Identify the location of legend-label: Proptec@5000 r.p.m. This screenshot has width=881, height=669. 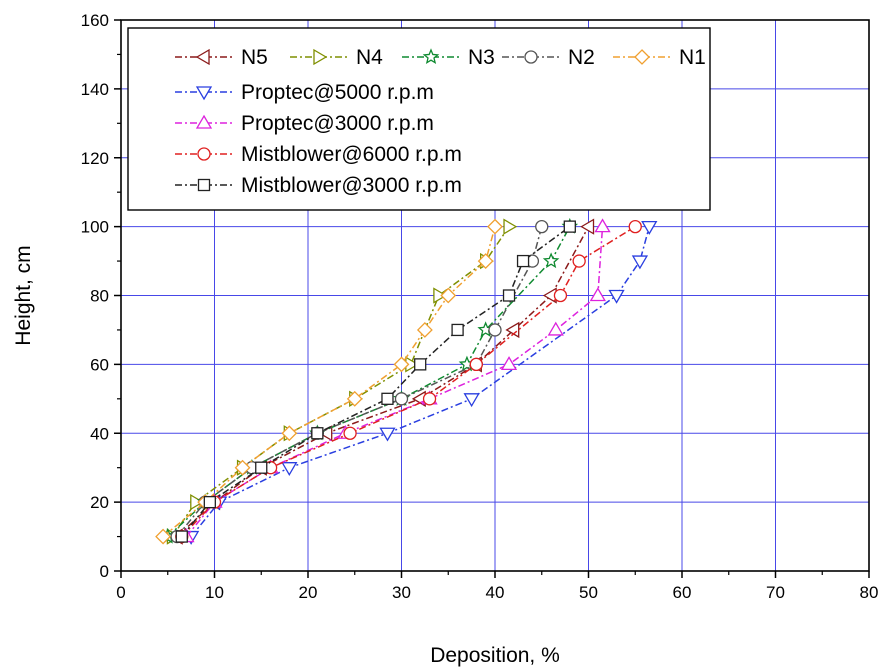
(337, 92).